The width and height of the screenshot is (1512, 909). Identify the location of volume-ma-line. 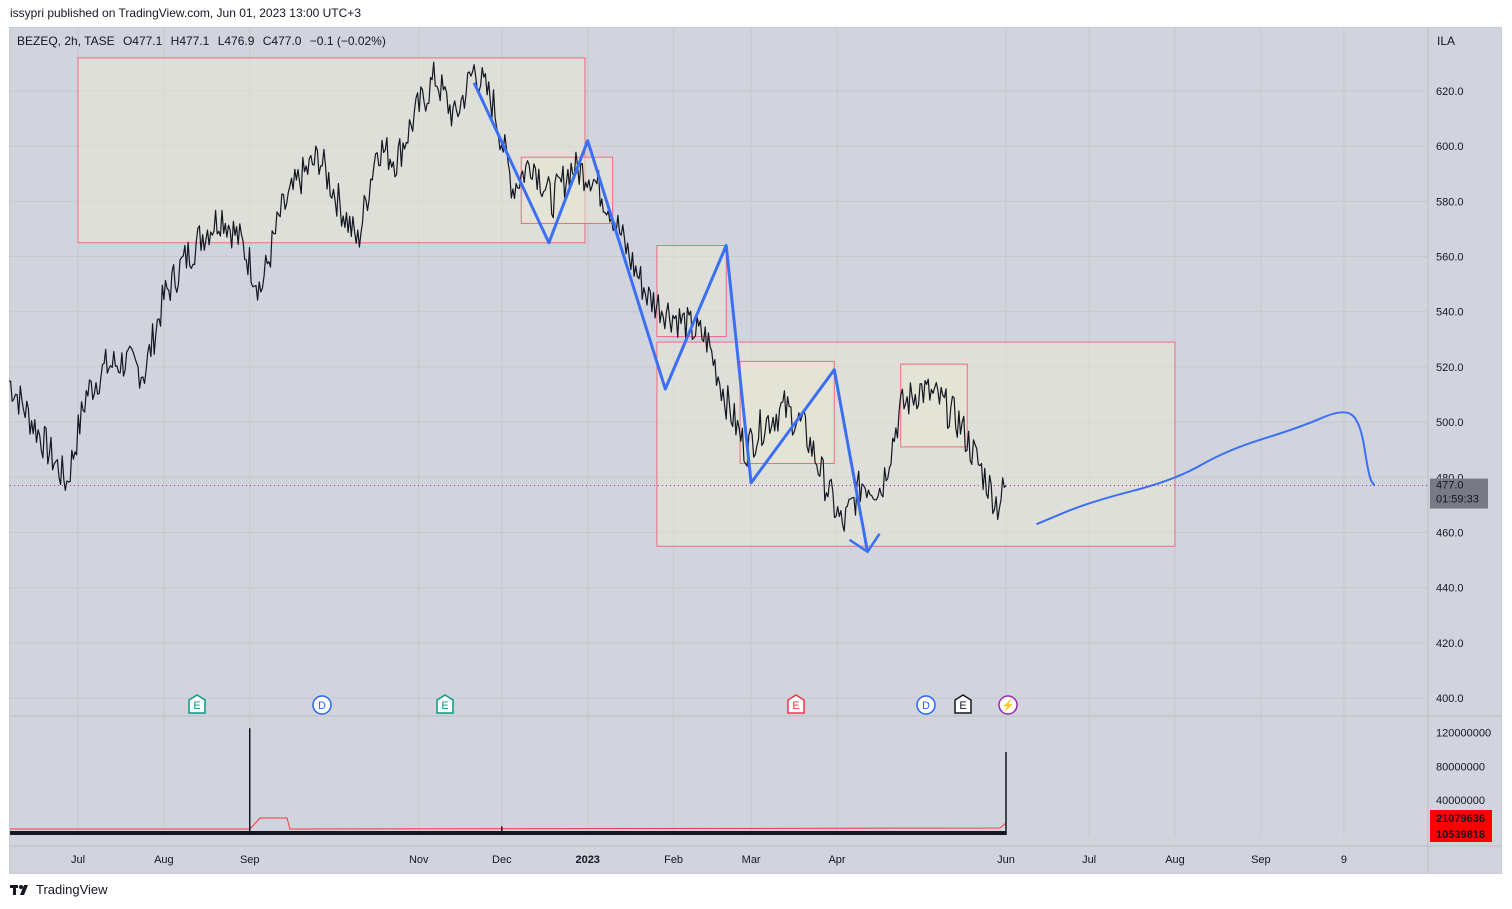
(508, 823).